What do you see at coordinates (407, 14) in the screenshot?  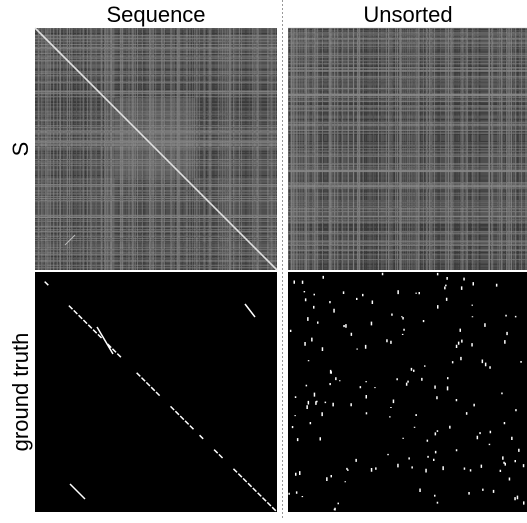 I see `column-title: Unsorted` at bounding box center [407, 14].